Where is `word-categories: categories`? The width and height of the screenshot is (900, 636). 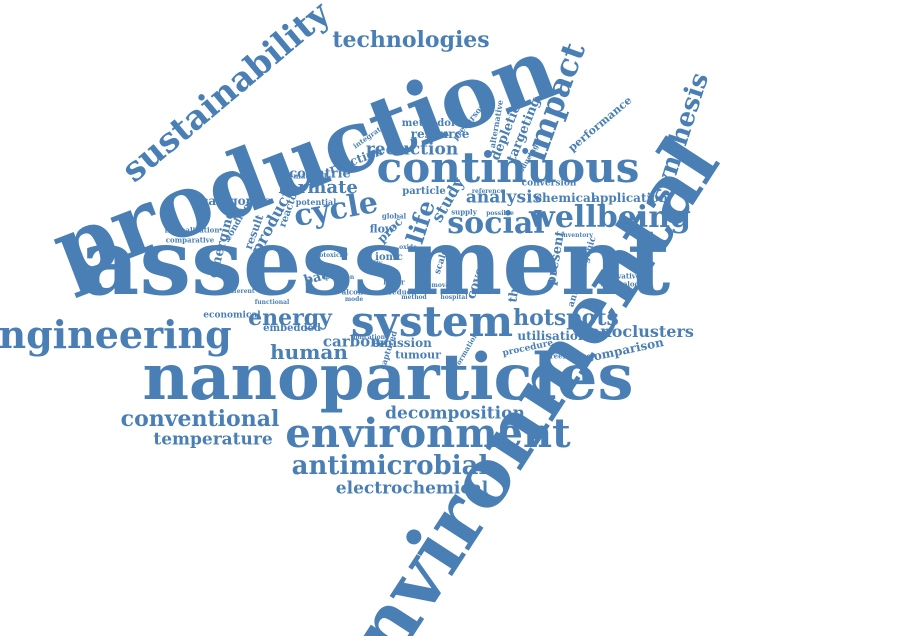
word-categories: categories is located at coordinates (236, 201).